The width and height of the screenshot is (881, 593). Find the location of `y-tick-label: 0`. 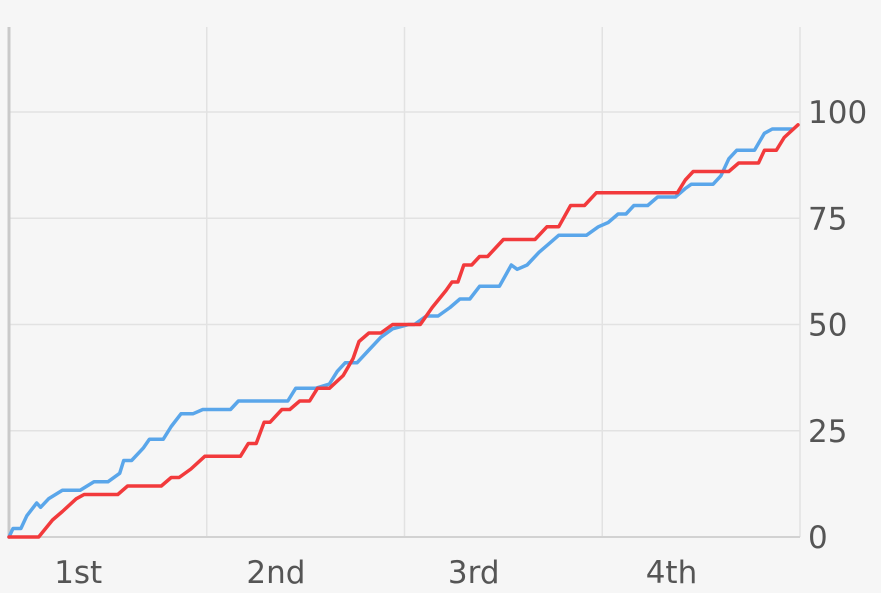

y-tick-label: 0 is located at coordinates (818, 538).